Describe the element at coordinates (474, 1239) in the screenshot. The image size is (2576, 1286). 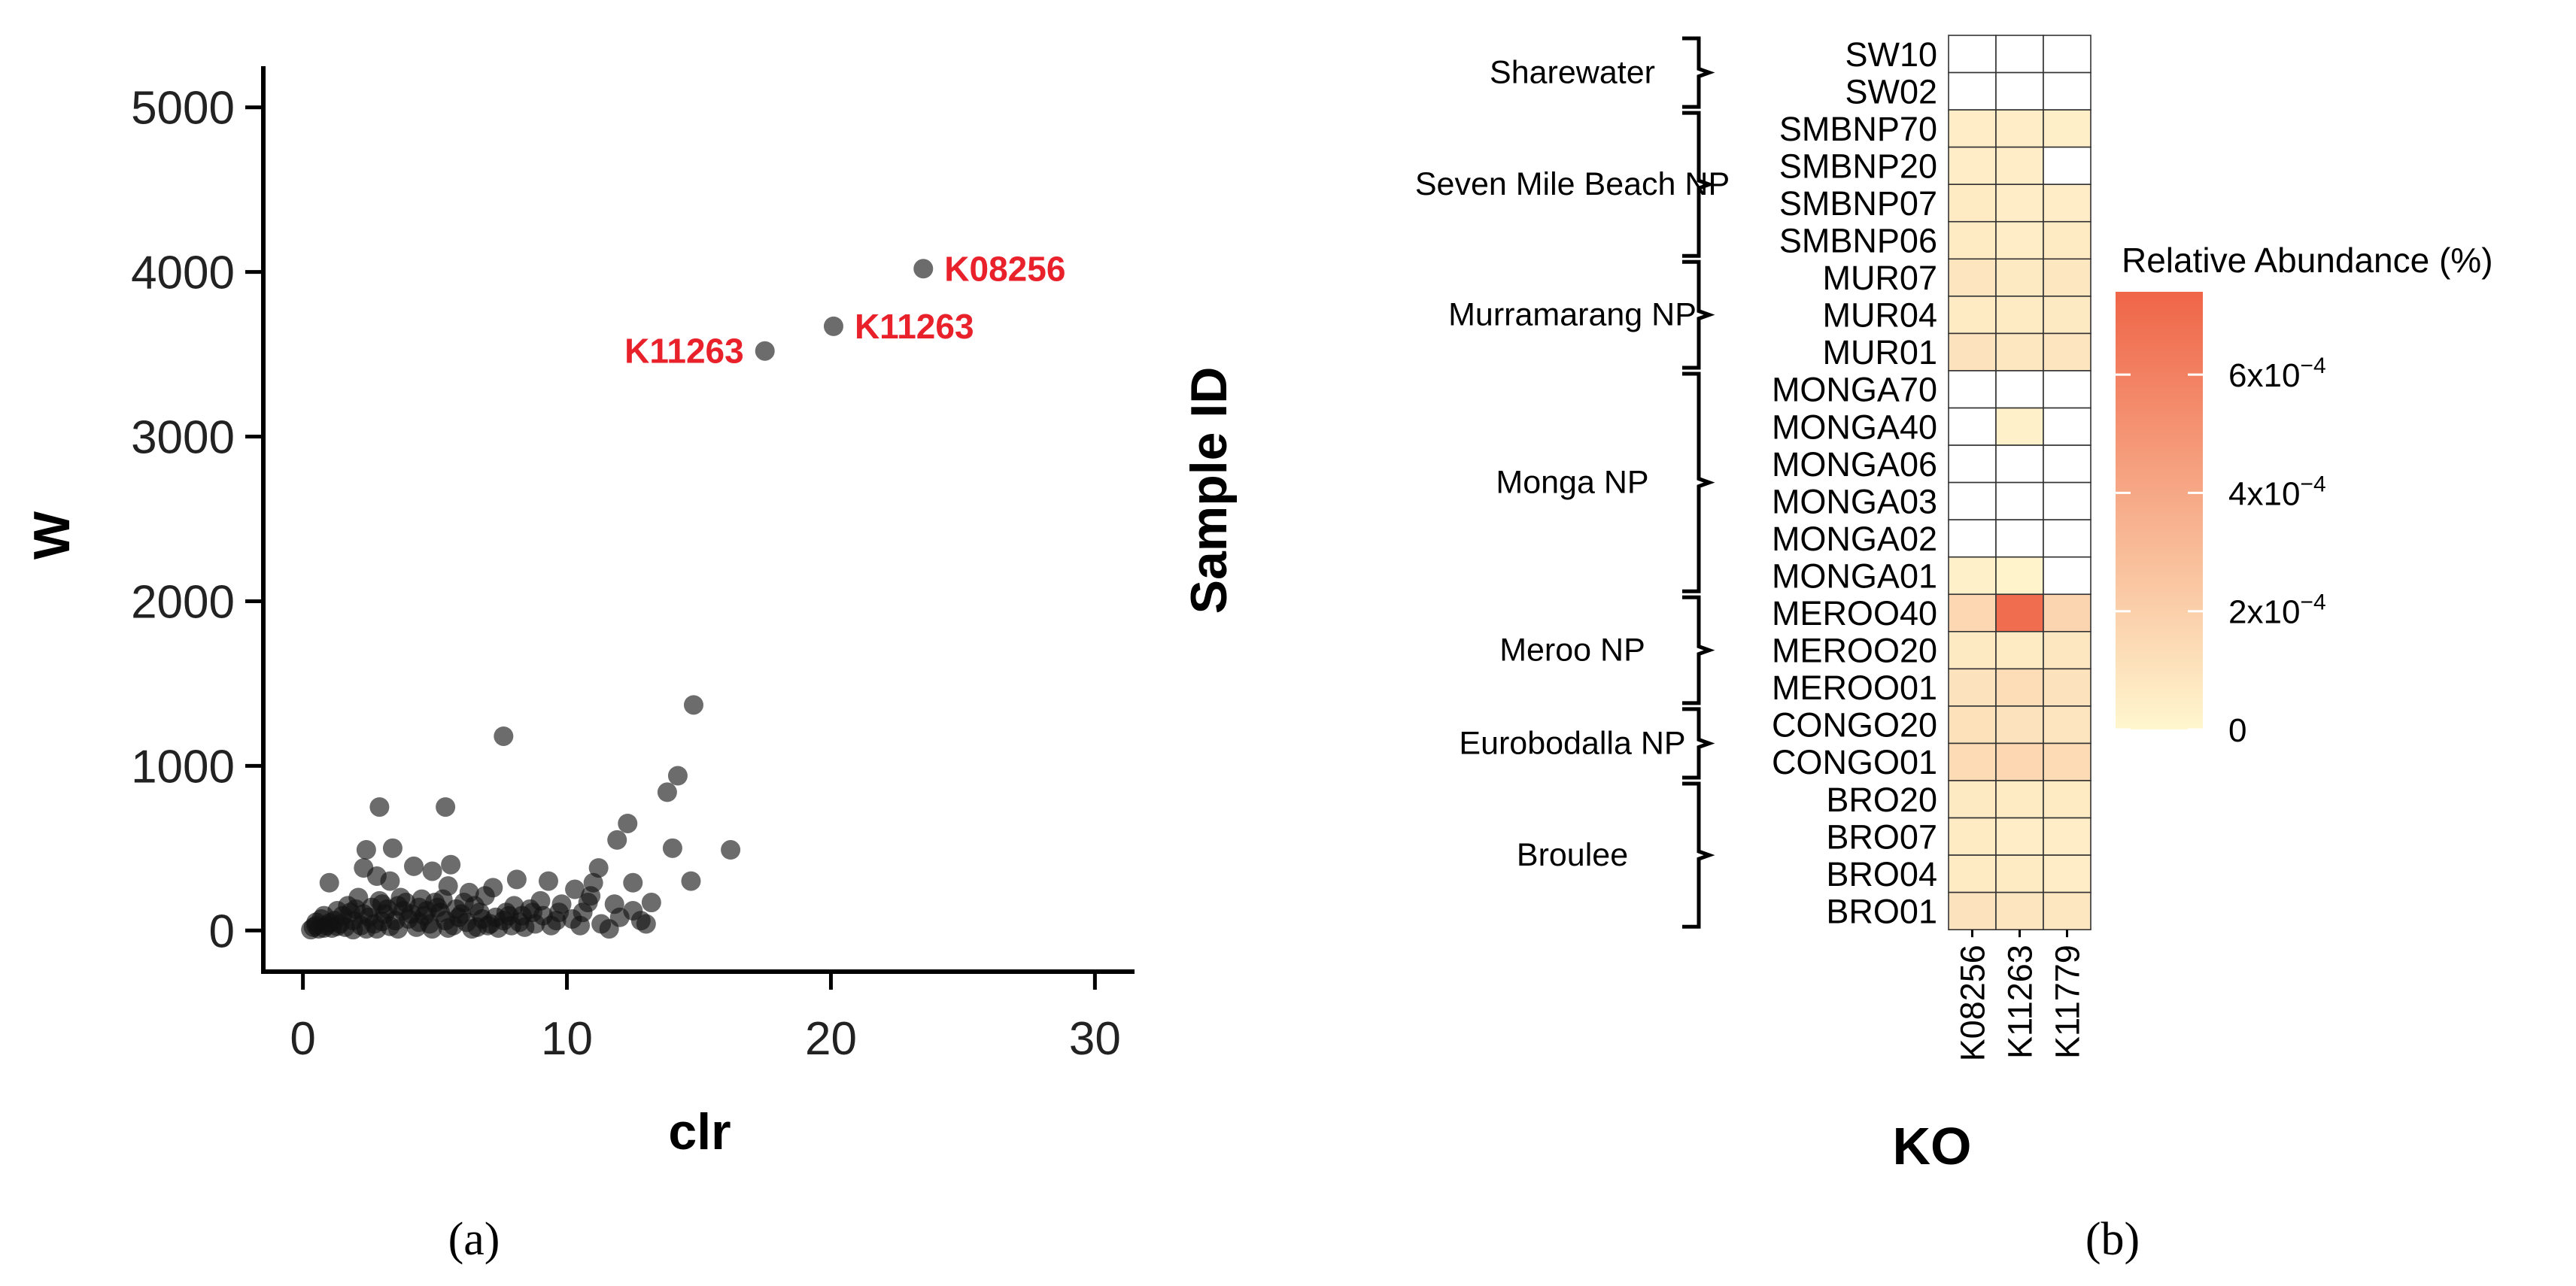
I see `panel-a-label: (a)` at that location.